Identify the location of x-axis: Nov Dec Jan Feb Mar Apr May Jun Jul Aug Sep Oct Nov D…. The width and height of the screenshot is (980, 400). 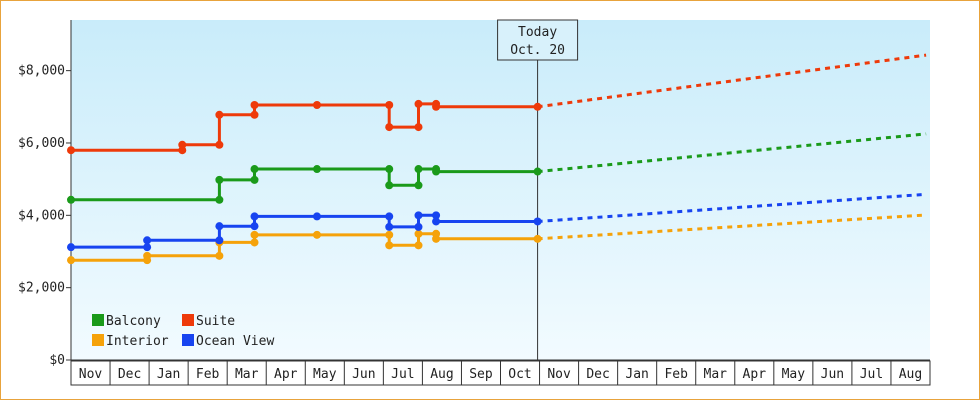
(500, 372).